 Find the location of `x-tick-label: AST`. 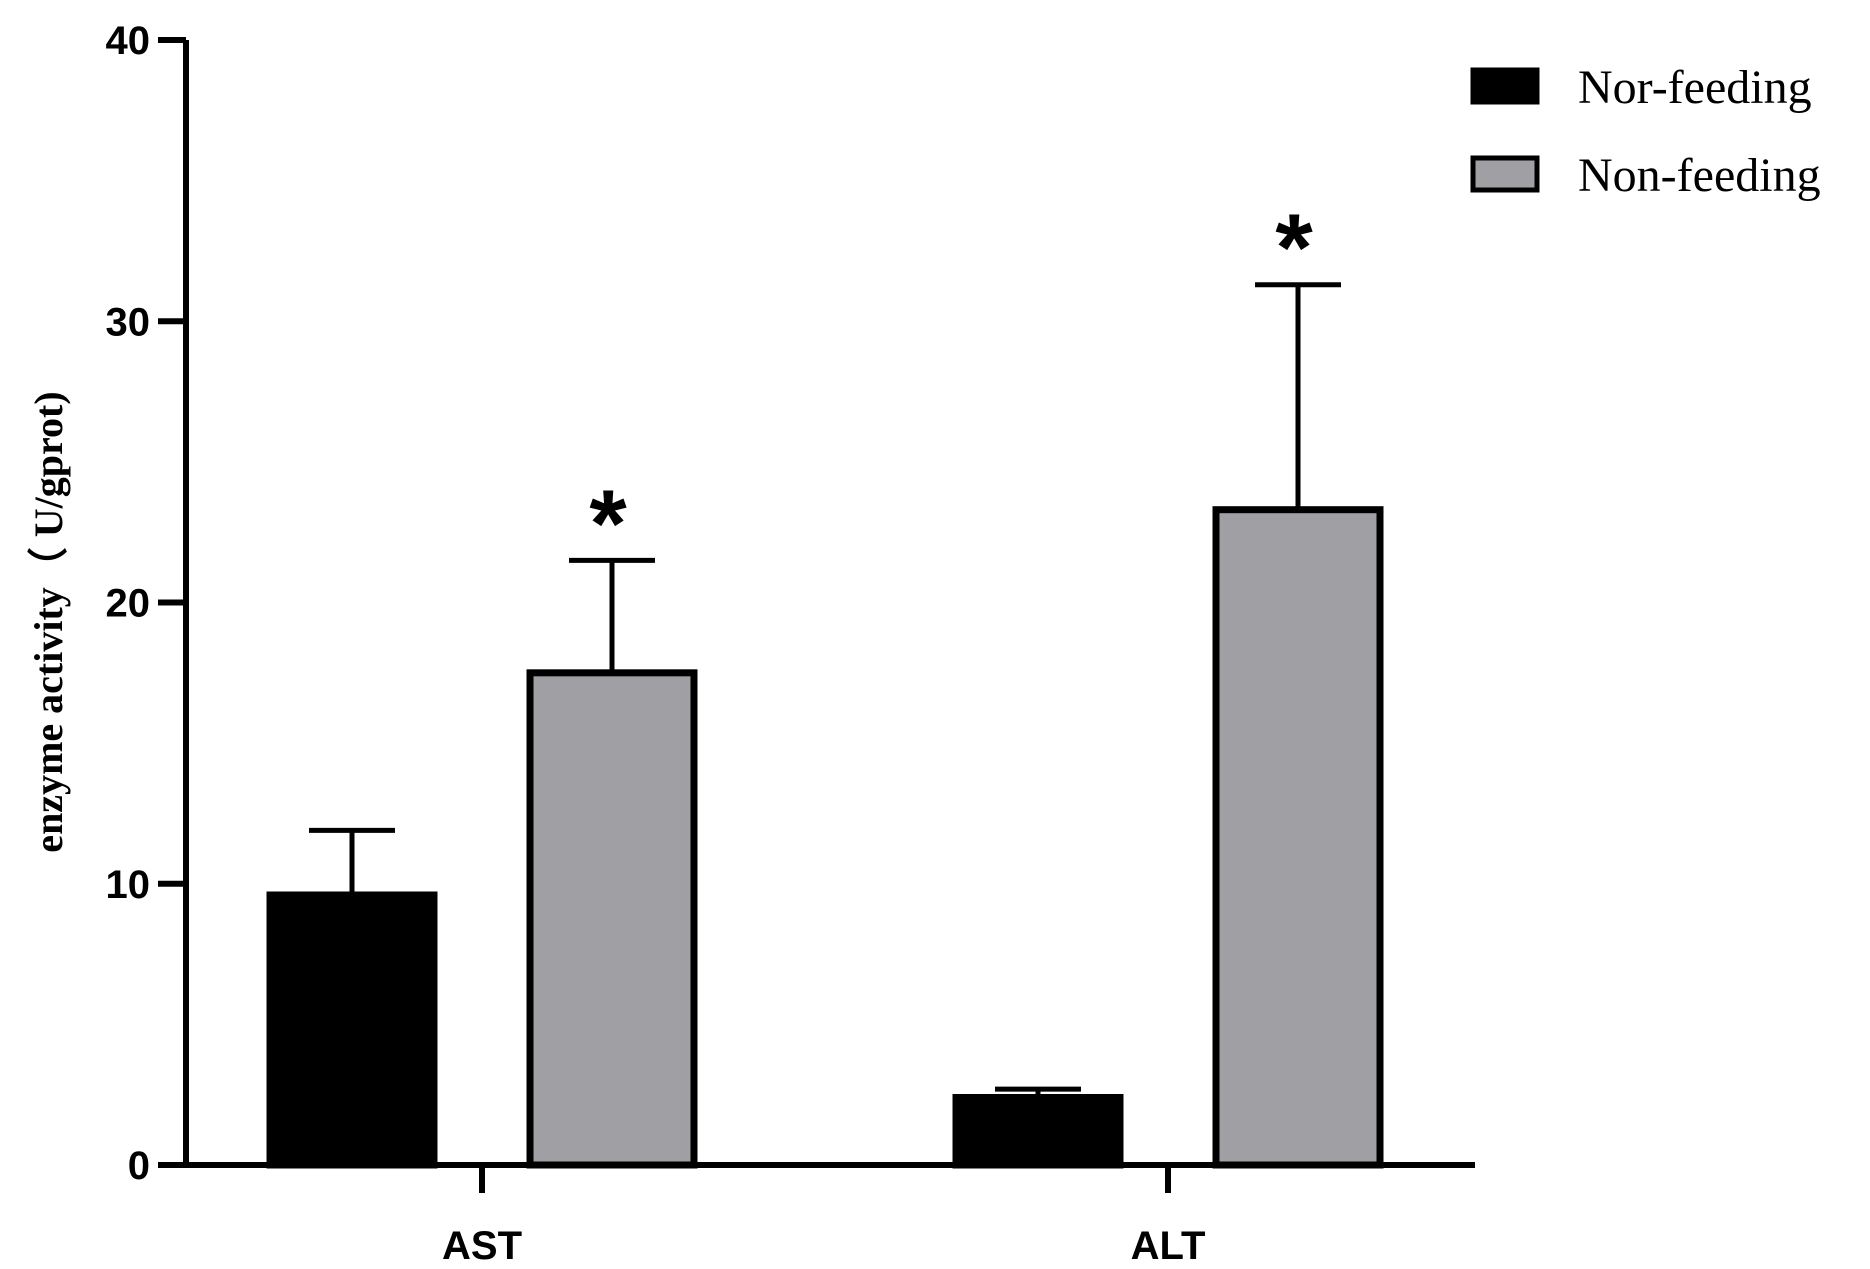

x-tick-label: AST is located at coordinates (482, 1246).